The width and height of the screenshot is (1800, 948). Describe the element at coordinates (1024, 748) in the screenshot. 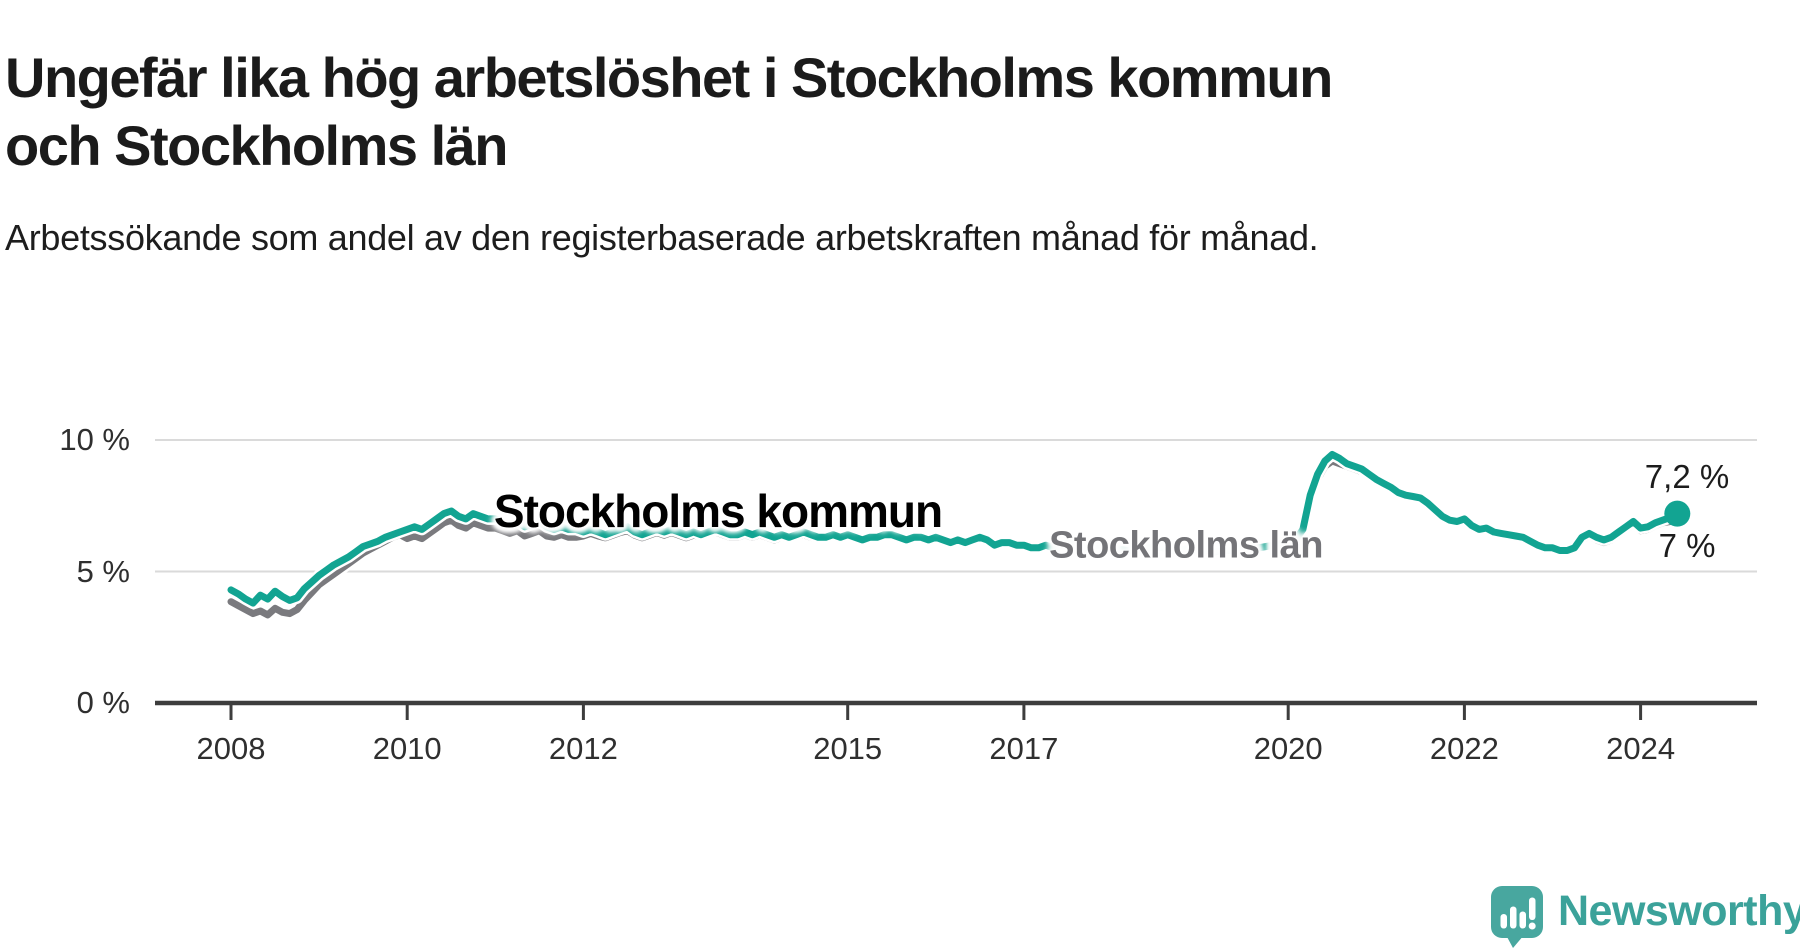

I see `x-axis-label-2017: 2017` at that location.